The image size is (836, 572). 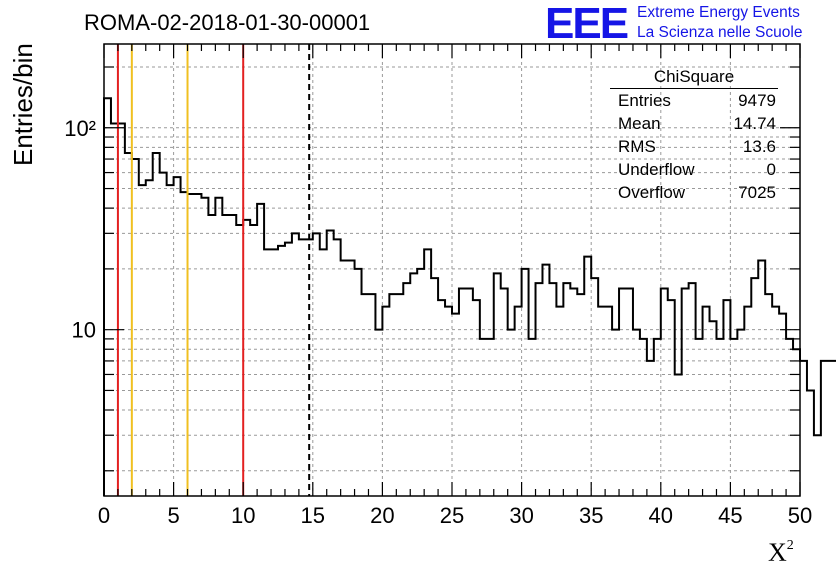 What do you see at coordinates (227, 22) in the screenshot?
I see `chart-title: ROMA-02-2018-01-30-00001` at bounding box center [227, 22].